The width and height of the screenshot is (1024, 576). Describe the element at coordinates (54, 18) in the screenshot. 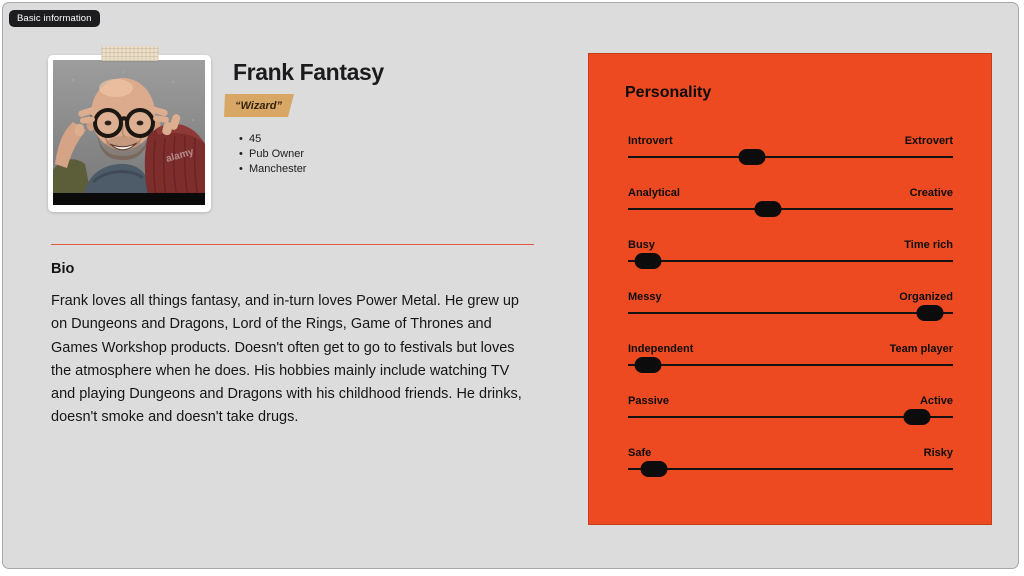

I see `basic-information-badge: Basic information` at that location.